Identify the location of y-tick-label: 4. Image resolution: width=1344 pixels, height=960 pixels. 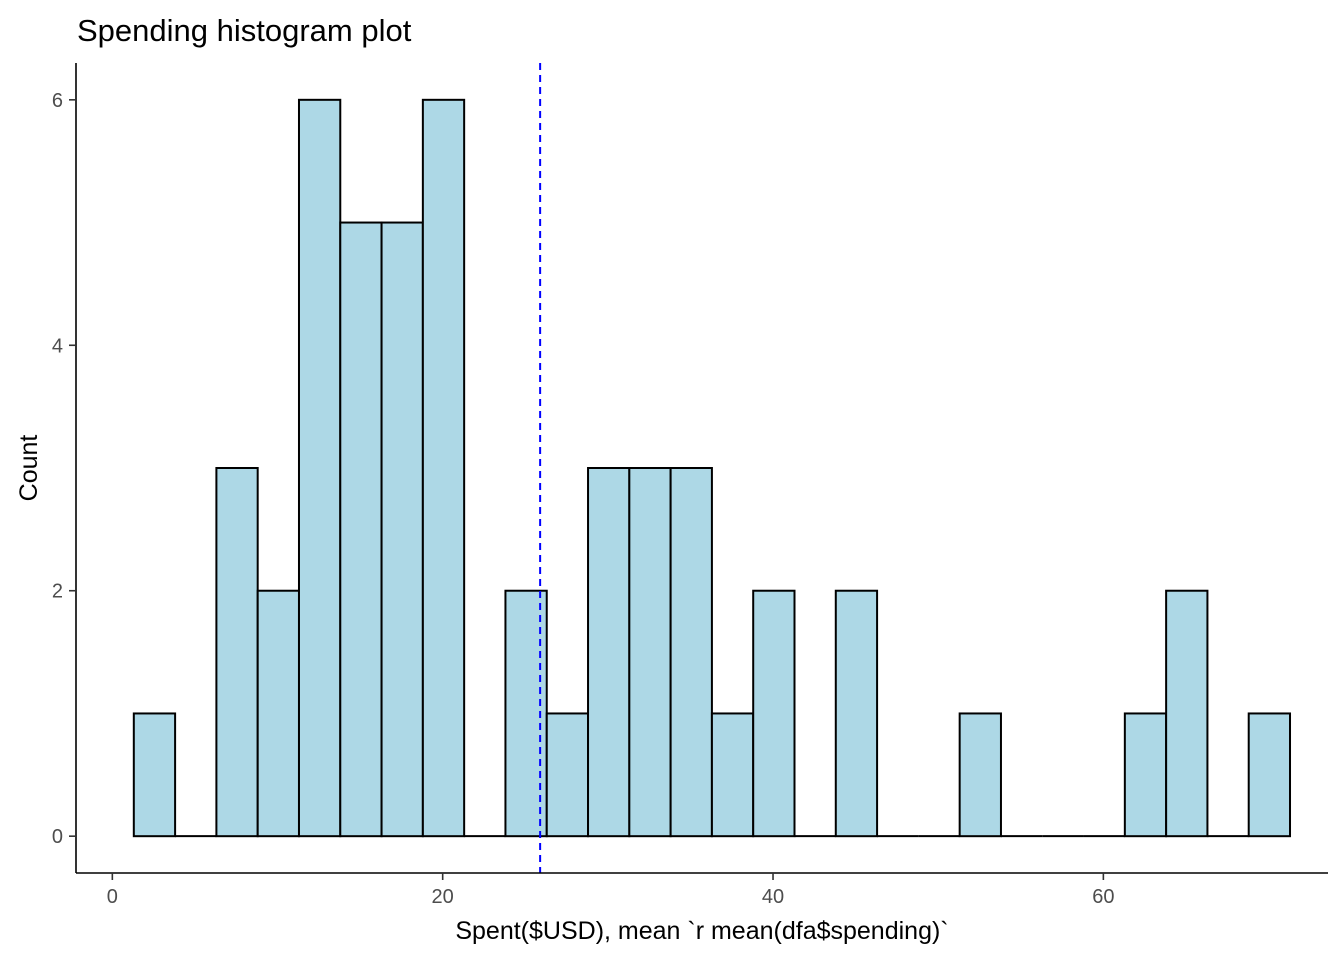
(57, 346).